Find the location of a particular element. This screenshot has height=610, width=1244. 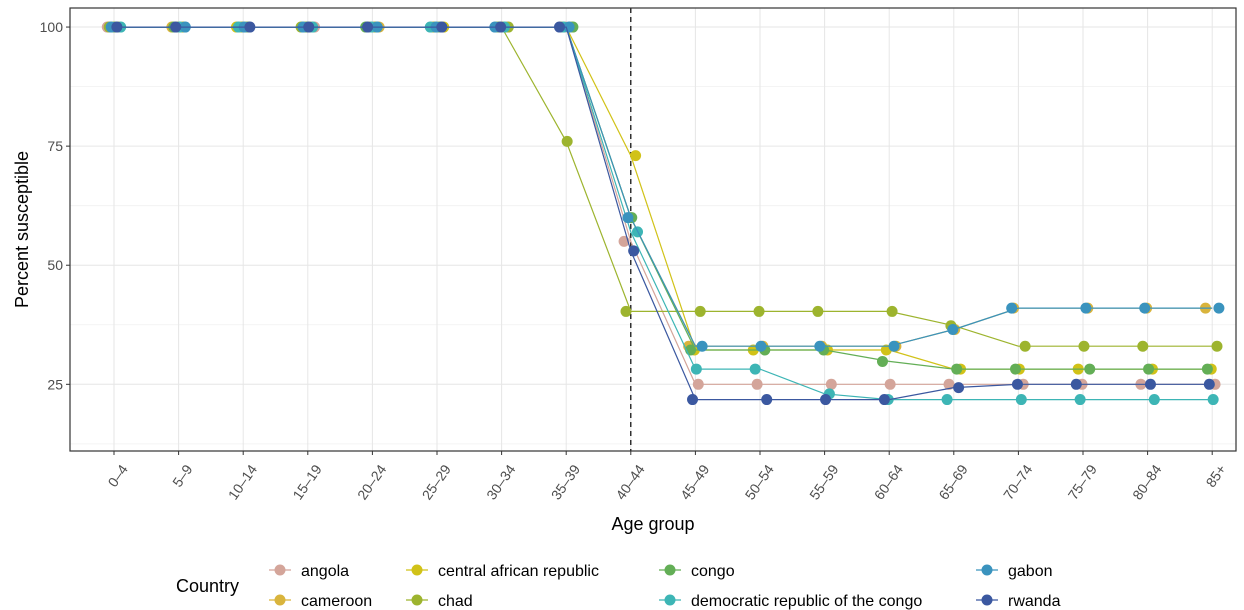

y-tick-label: 25 is located at coordinates (55, 384).